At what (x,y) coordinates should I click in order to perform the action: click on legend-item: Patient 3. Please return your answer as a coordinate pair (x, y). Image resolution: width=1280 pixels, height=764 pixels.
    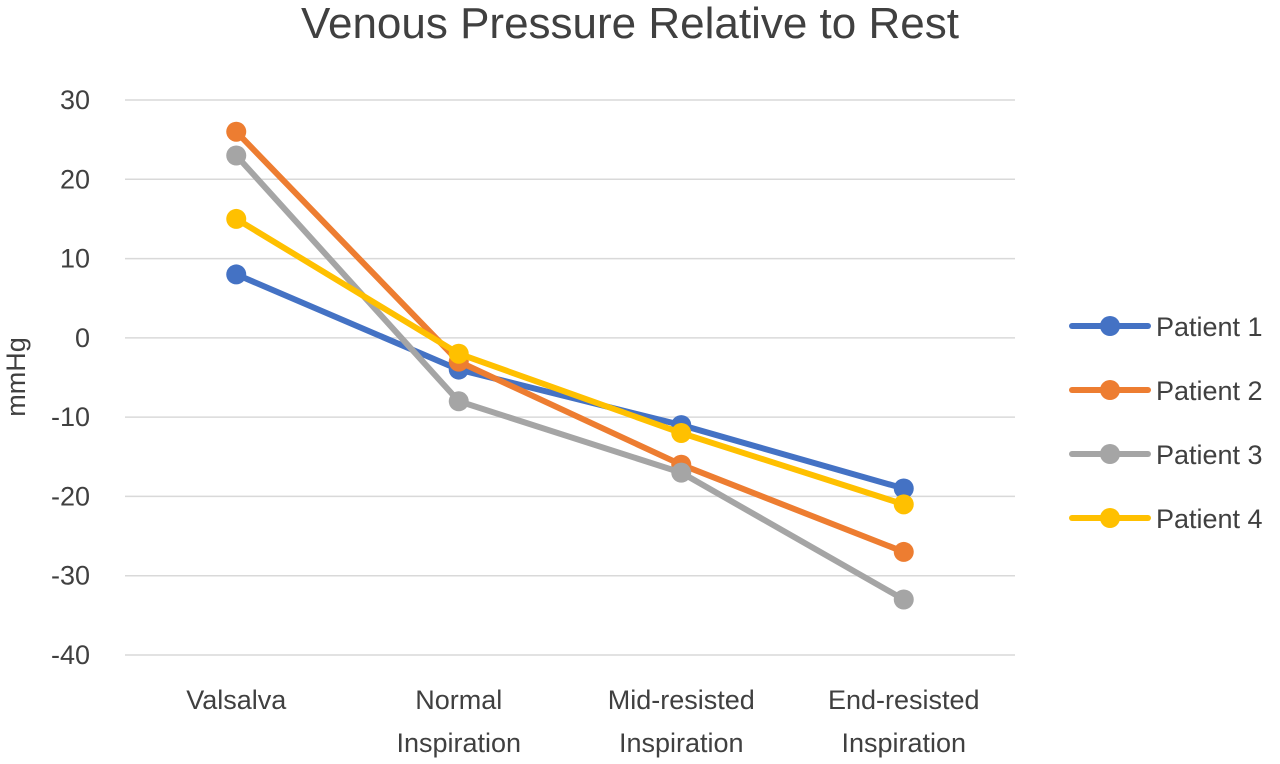
    Looking at the image, I should click on (1166, 455).